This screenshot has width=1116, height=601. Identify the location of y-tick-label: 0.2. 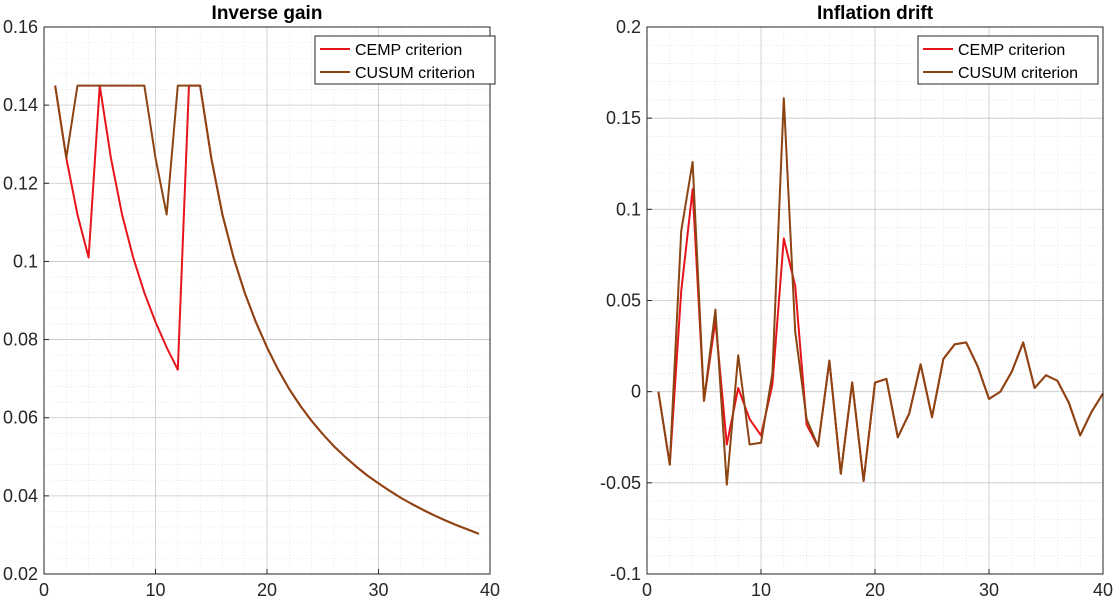
(628, 27).